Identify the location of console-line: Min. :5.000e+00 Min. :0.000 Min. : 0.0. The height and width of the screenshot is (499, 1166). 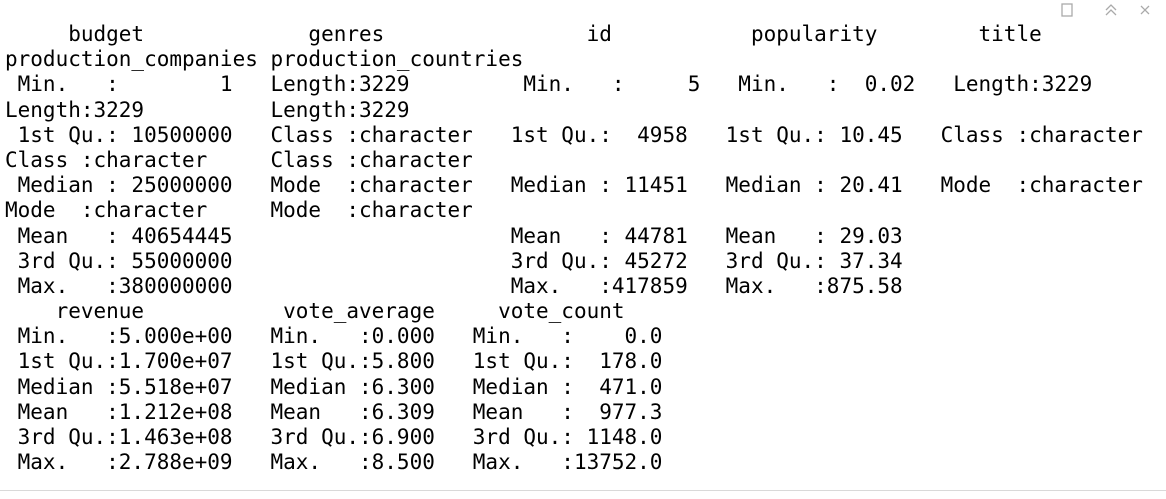
(334, 336).